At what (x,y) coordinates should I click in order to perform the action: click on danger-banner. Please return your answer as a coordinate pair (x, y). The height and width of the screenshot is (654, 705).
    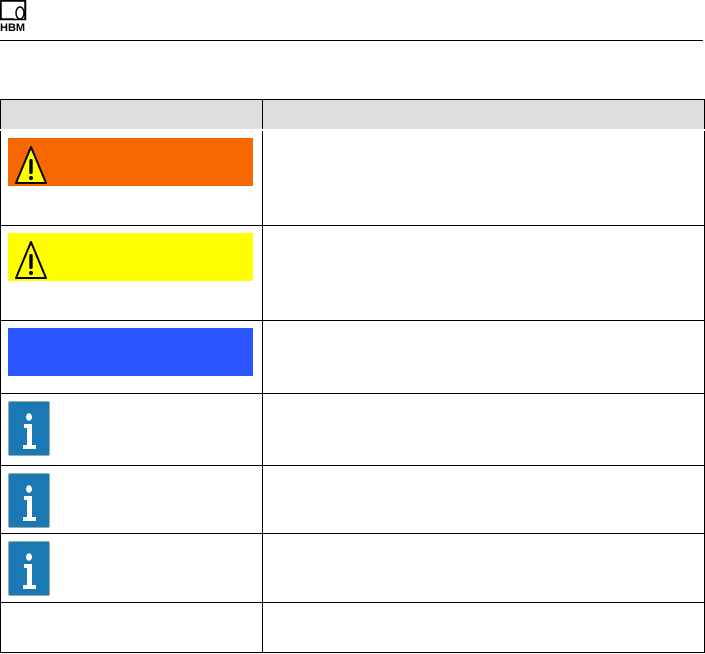
    Looking at the image, I should click on (130, 162).